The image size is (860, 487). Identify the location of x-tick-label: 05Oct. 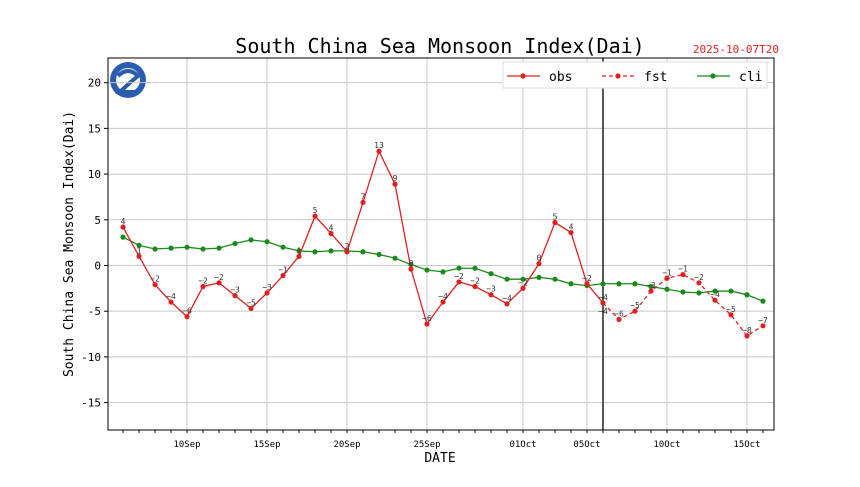
(586, 445).